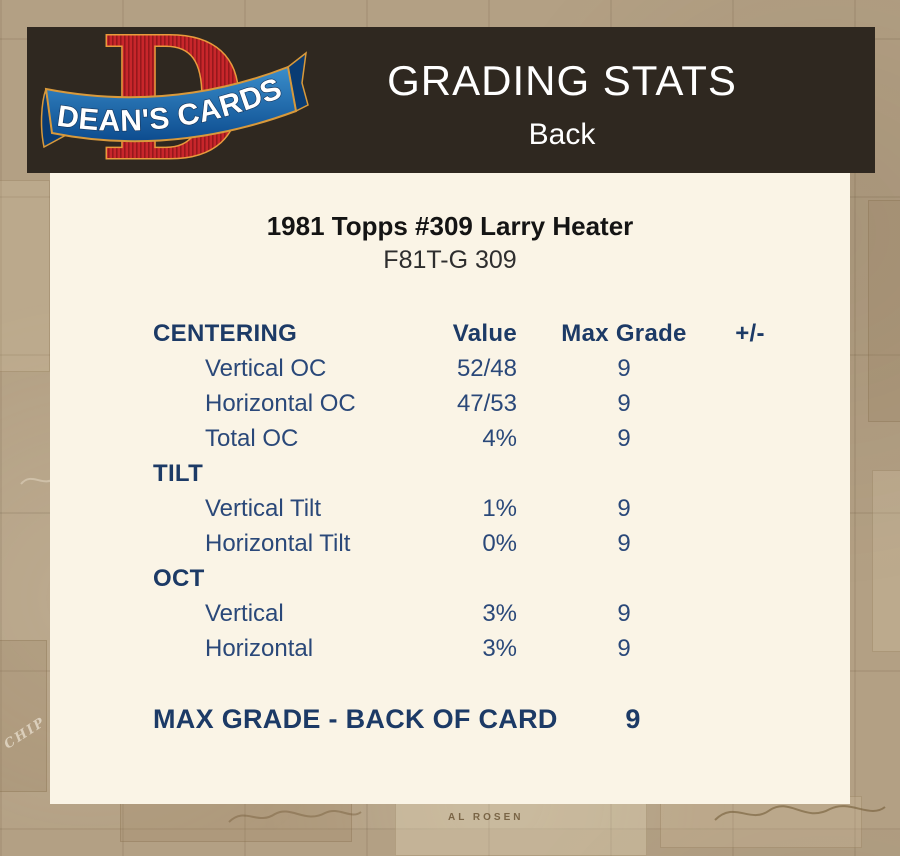 This screenshot has height=856, width=900. I want to click on column-header-plus-minus: +/-, so click(750, 333).